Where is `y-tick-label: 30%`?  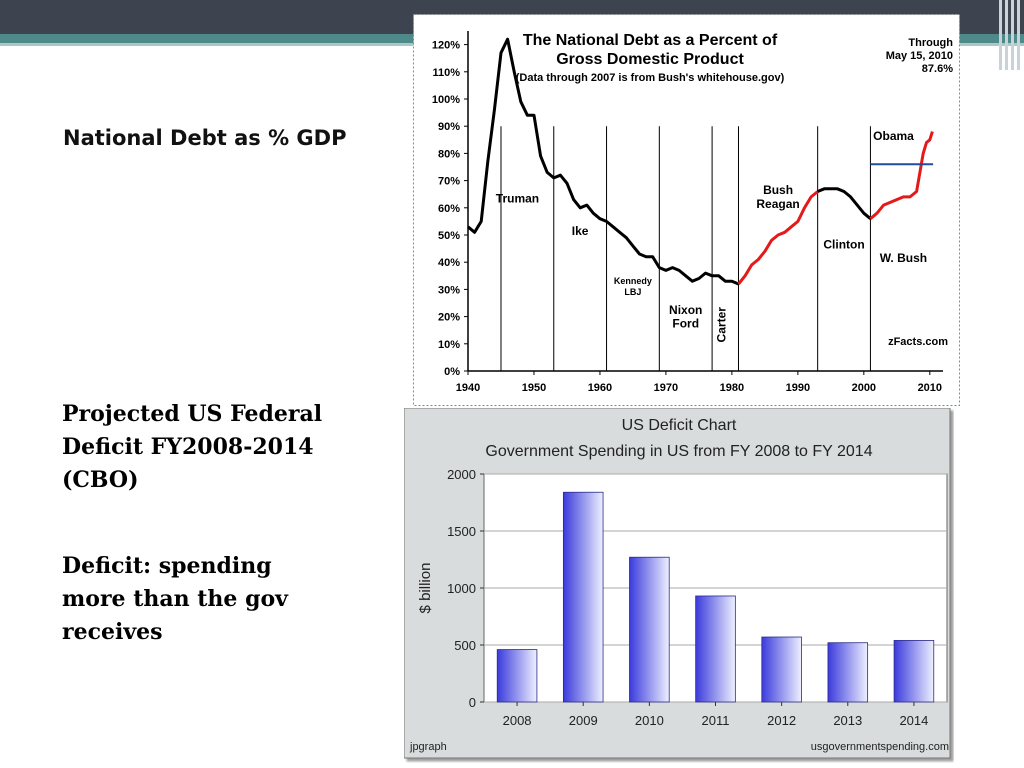 y-tick-label: 30% is located at coordinates (449, 290).